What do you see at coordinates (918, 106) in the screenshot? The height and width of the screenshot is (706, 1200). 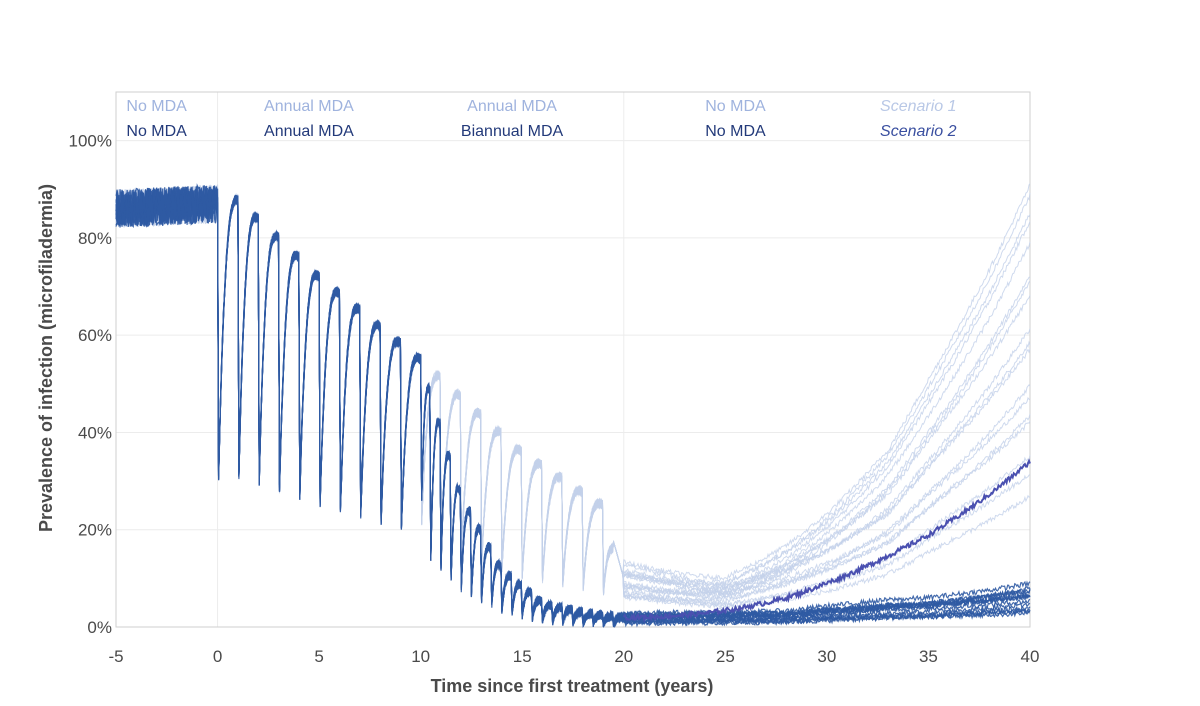 I see `legend-entry: Scenario 1` at bounding box center [918, 106].